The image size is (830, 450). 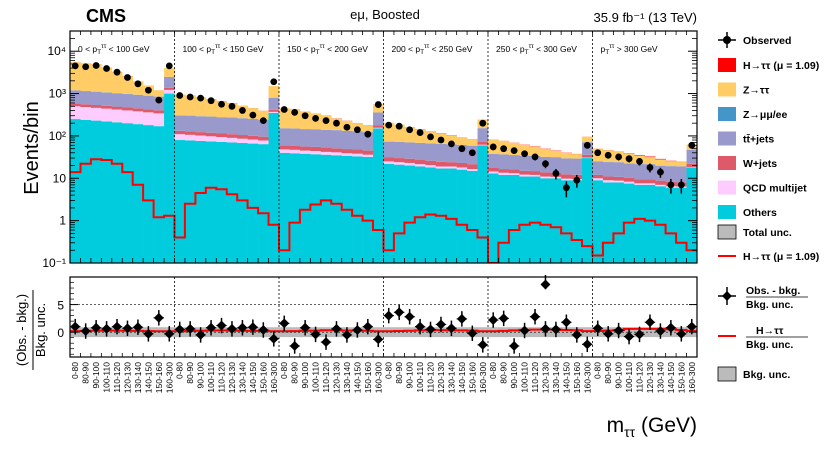 What do you see at coordinates (106, 16) in the screenshot?
I see `cms-label: CMS` at bounding box center [106, 16].